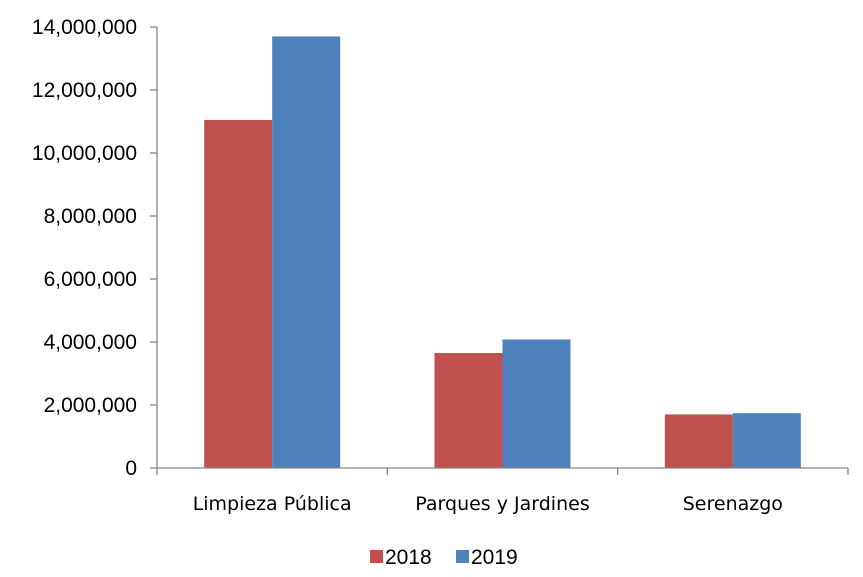 This screenshot has width=863, height=577. Describe the element at coordinates (90, 405) in the screenshot. I see `y-tick-label: 2,000,000` at that location.